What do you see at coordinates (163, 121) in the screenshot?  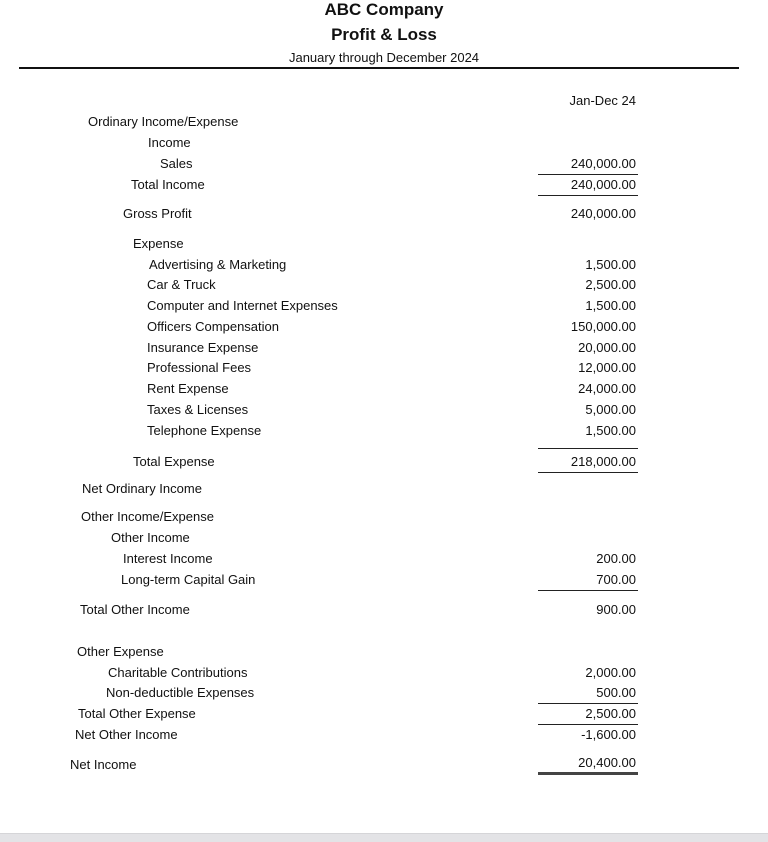 I see `section-ordinary: Ordinary Income/Expense` at bounding box center [163, 121].